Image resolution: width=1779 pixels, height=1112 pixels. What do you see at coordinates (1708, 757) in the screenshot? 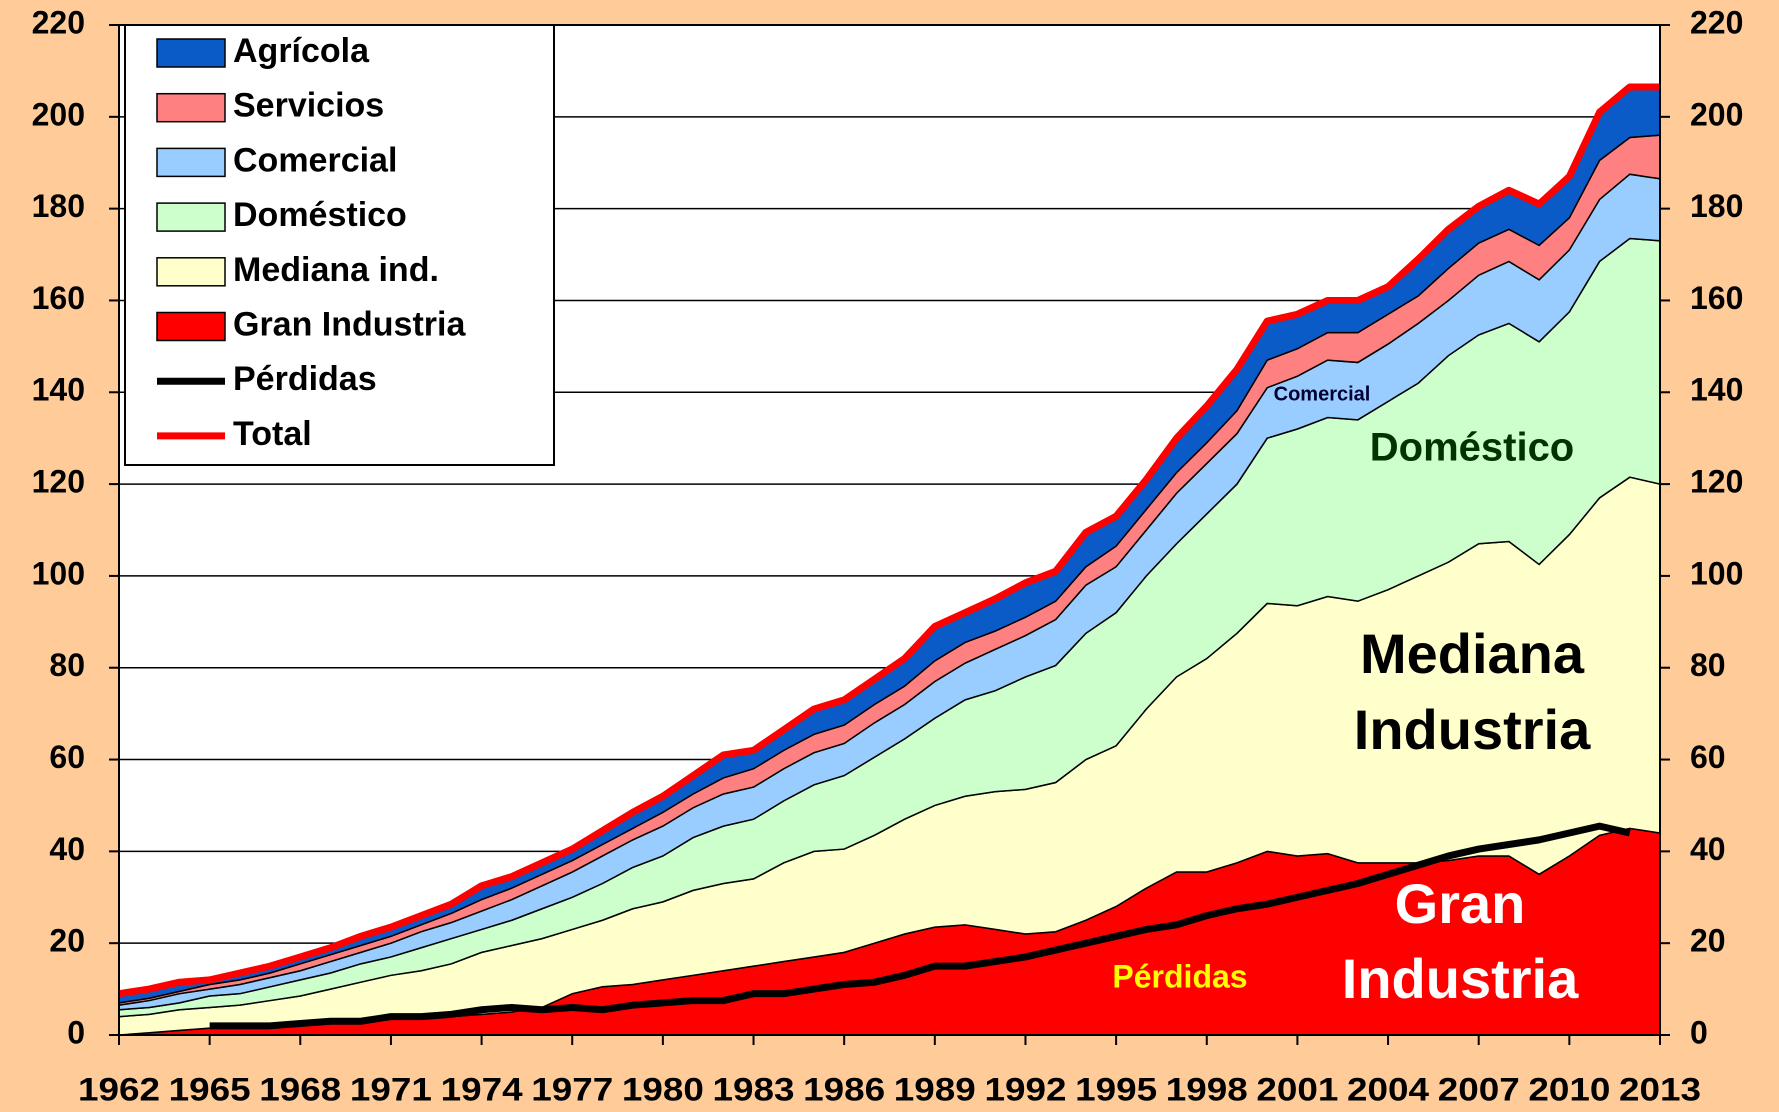
I see `y2-tick-label: 60` at bounding box center [1708, 757].